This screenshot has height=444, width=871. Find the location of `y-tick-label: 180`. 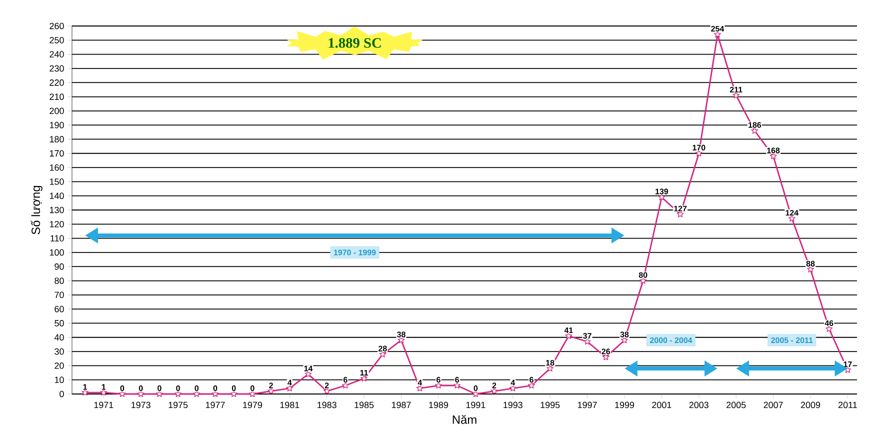

y-tick-label: 180 is located at coordinates (57, 139).